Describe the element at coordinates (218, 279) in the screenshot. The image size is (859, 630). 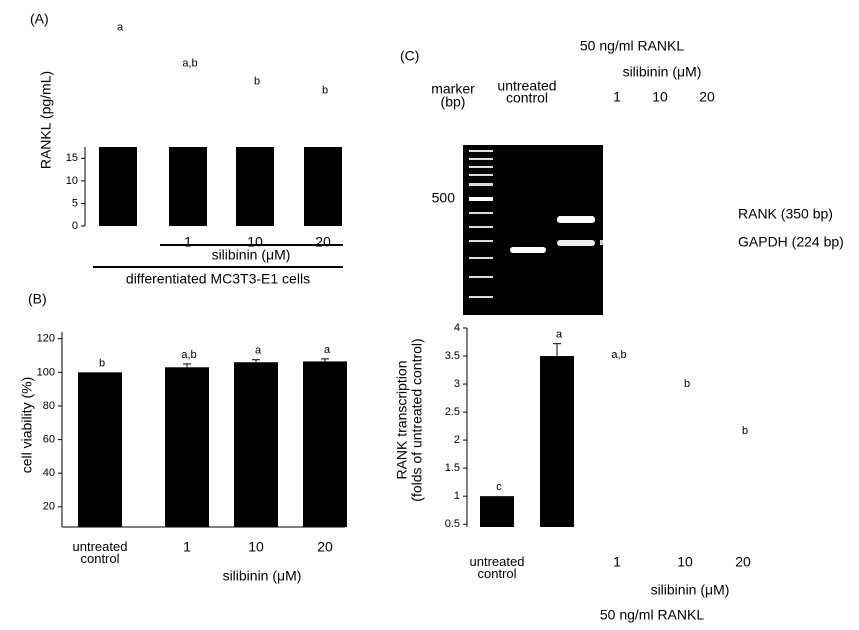
I see `group-label: differentiated MC3T3-E1 cells` at that location.